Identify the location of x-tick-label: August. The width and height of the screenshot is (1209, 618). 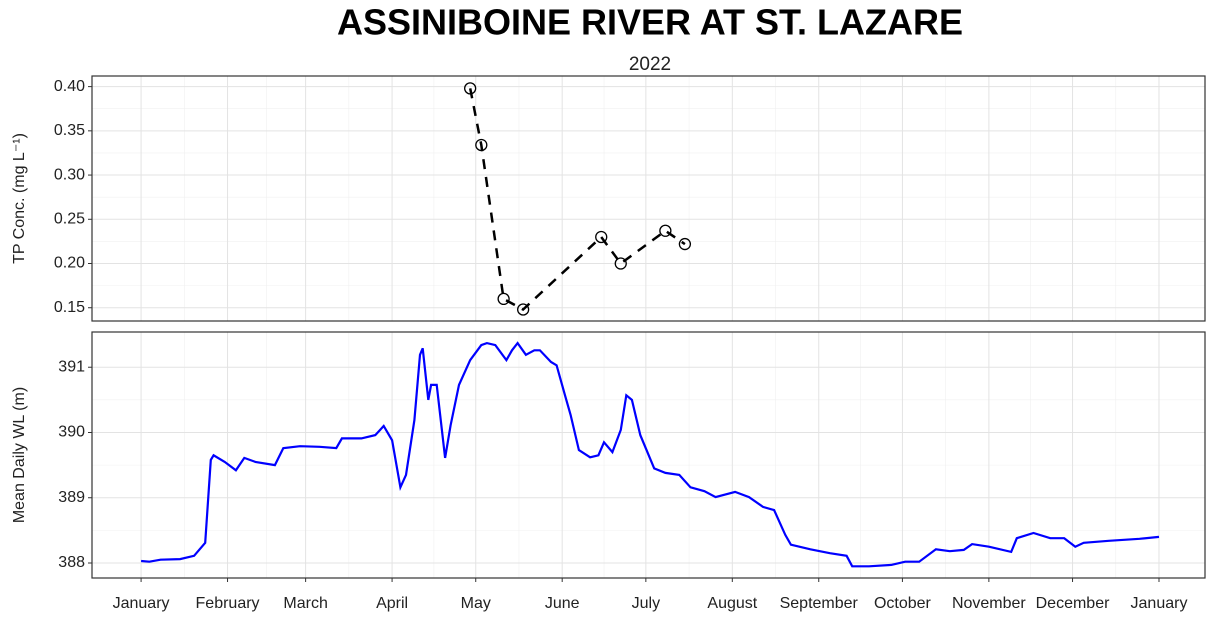
(732, 603).